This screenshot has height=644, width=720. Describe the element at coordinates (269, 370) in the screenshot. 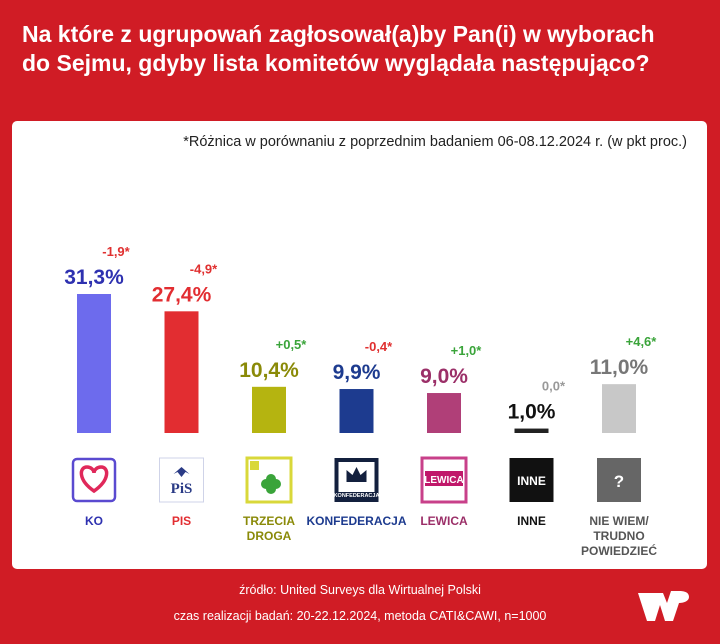

I see `value-label-trzecia-droga: 10,4%` at that location.